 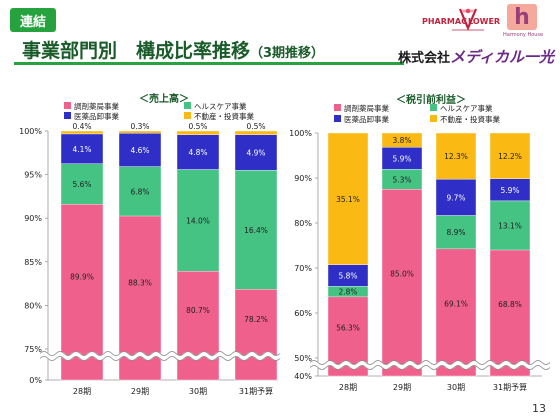 I want to click on x-tick-label-1-0: 28期, so click(x=348, y=387).